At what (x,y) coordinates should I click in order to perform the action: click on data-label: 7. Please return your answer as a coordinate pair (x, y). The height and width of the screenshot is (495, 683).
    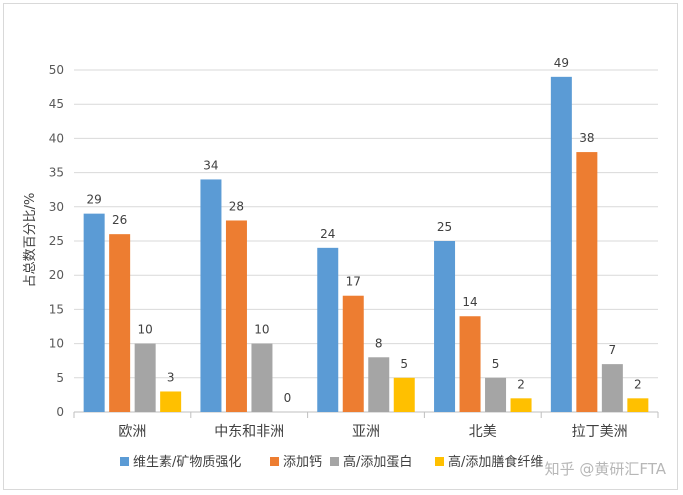
    Looking at the image, I should click on (613, 350).